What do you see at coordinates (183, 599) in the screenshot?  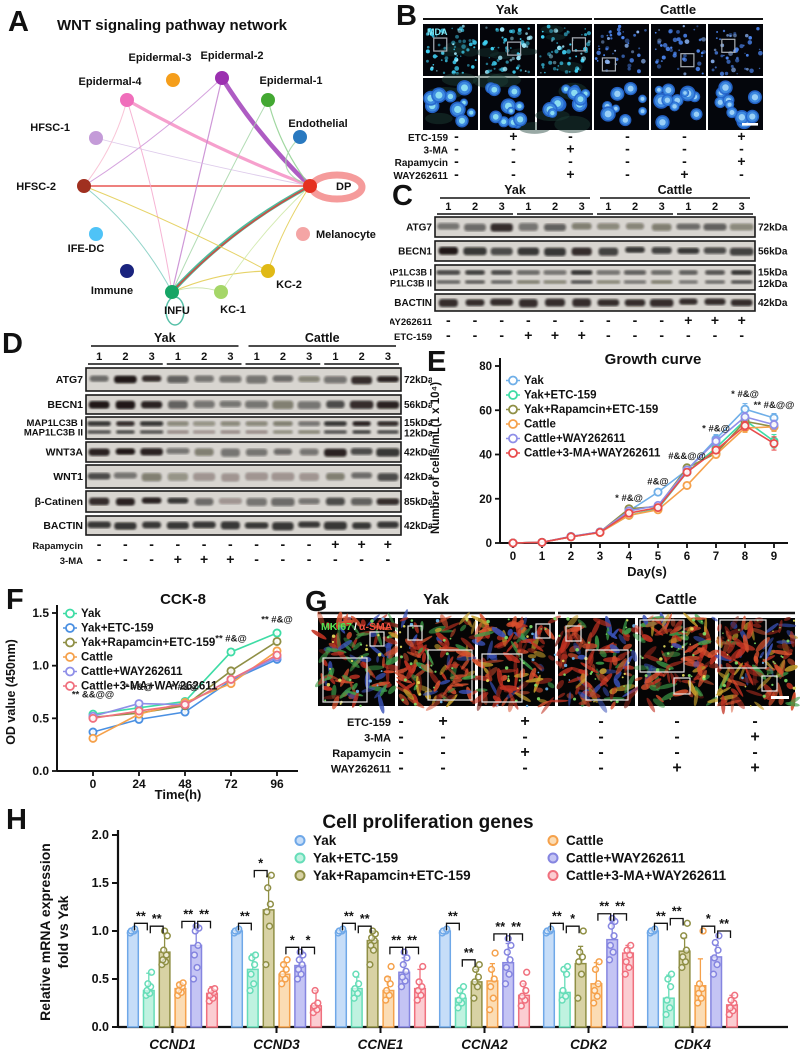 I see `chart-title: CCK-8` at bounding box center [183, 599].